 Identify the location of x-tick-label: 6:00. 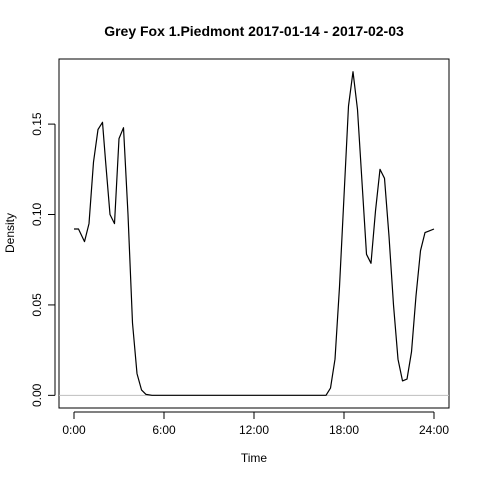
(164, 430).